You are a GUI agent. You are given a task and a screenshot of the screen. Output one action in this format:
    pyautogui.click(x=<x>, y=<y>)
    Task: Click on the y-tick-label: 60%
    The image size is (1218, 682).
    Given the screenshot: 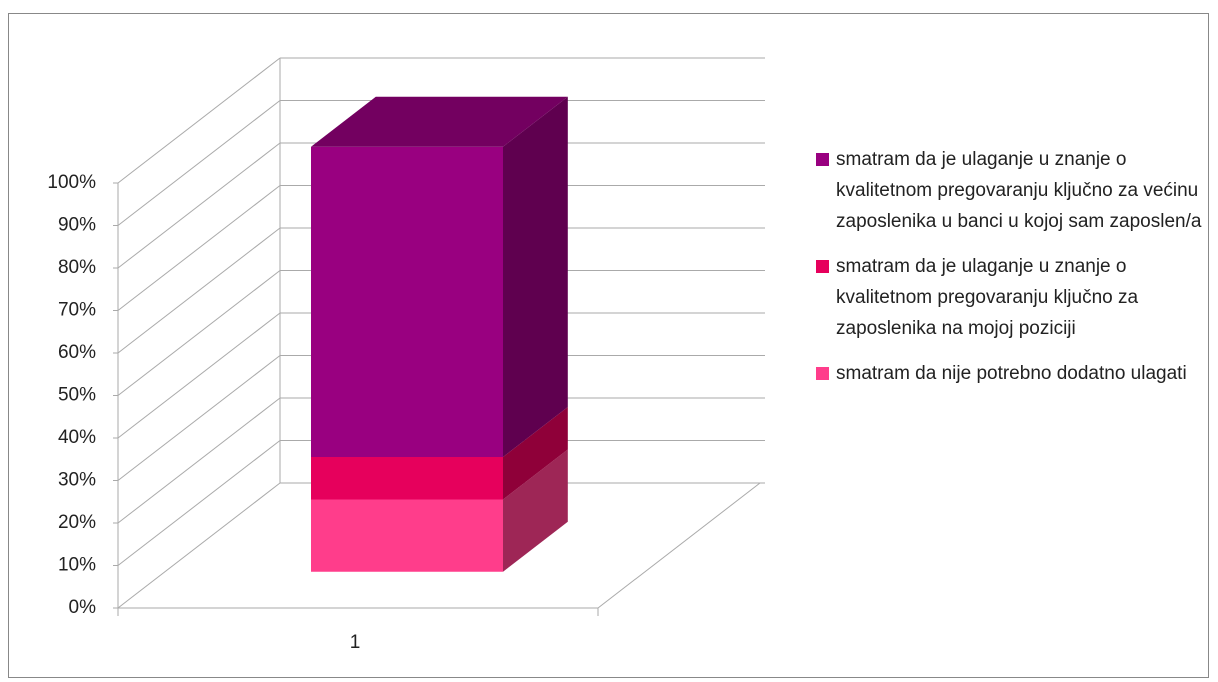 What is the action you would take?
    pyautogui.click(x=77, y=352)
    